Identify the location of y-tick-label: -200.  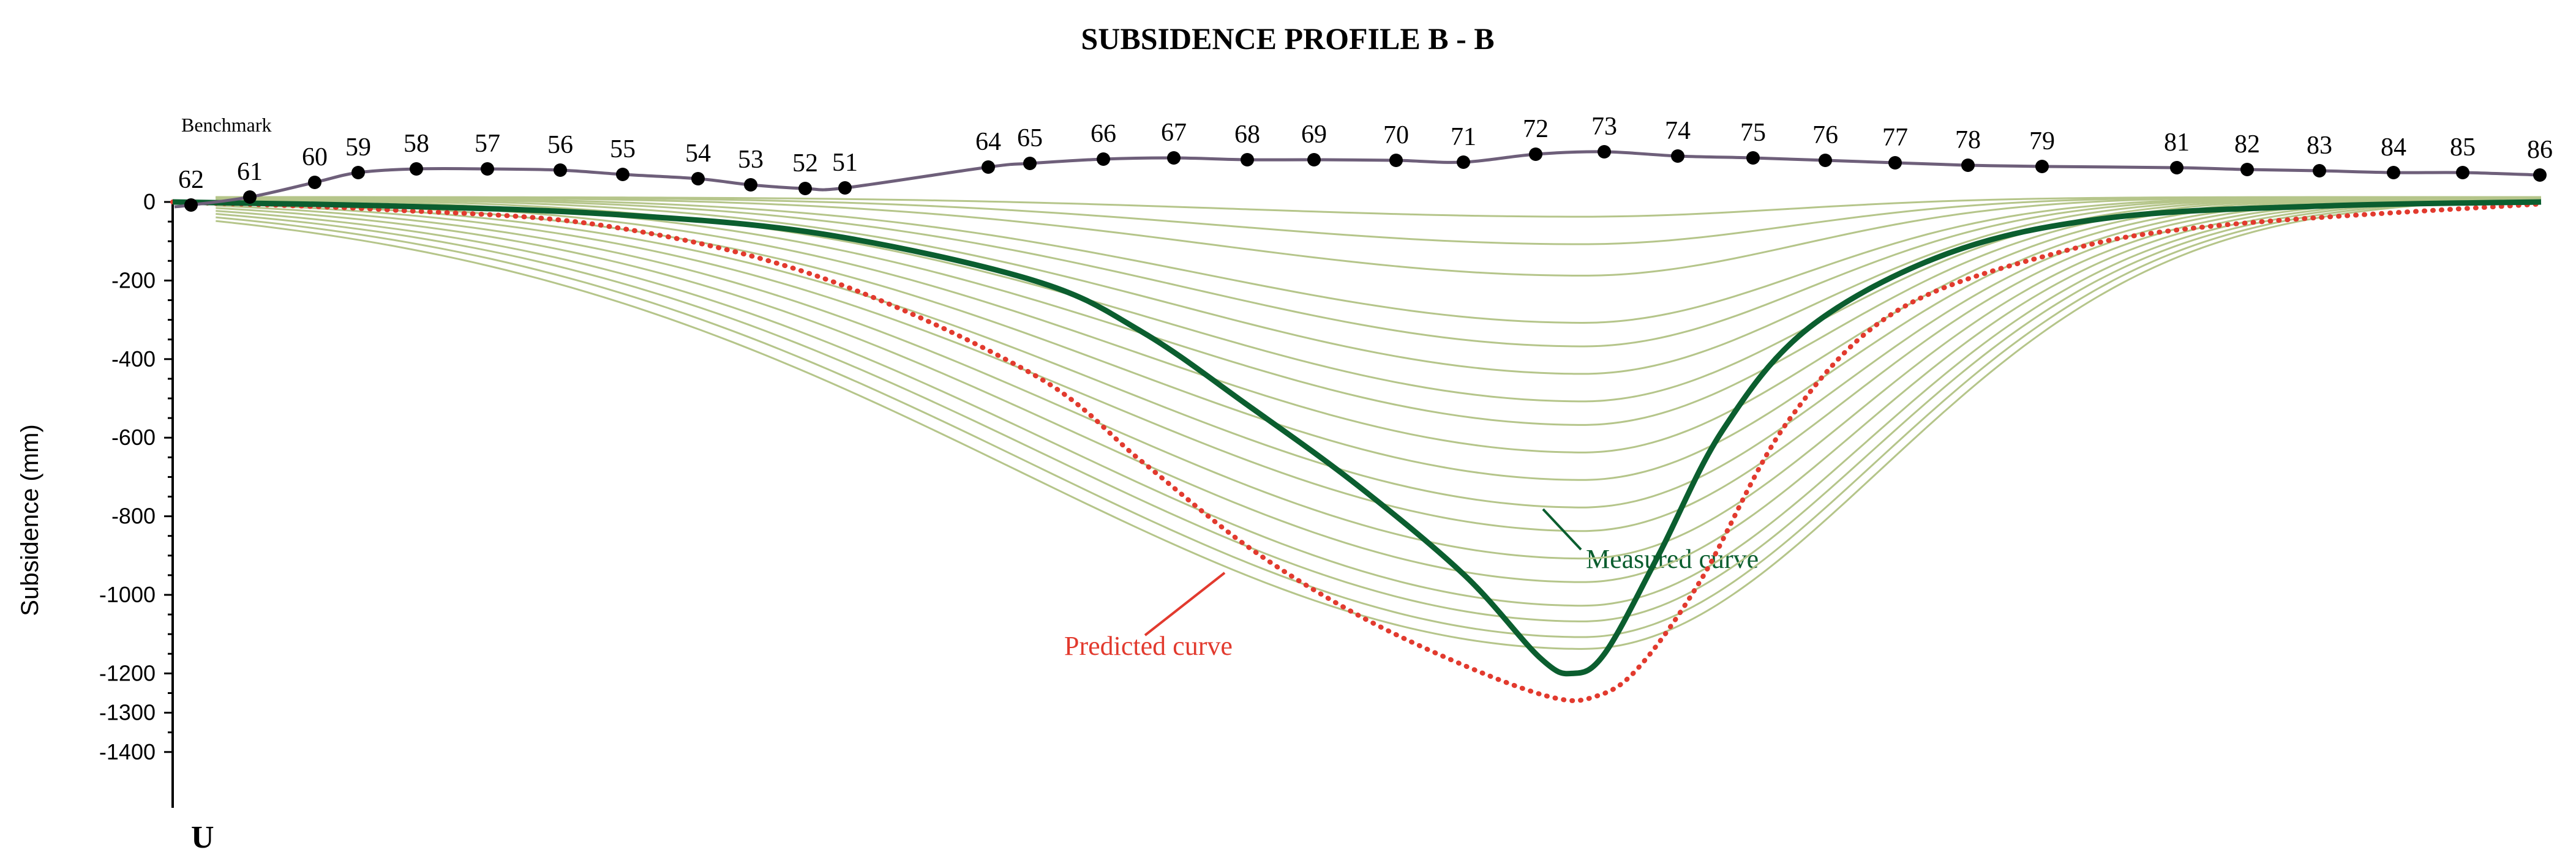
(133, 280).